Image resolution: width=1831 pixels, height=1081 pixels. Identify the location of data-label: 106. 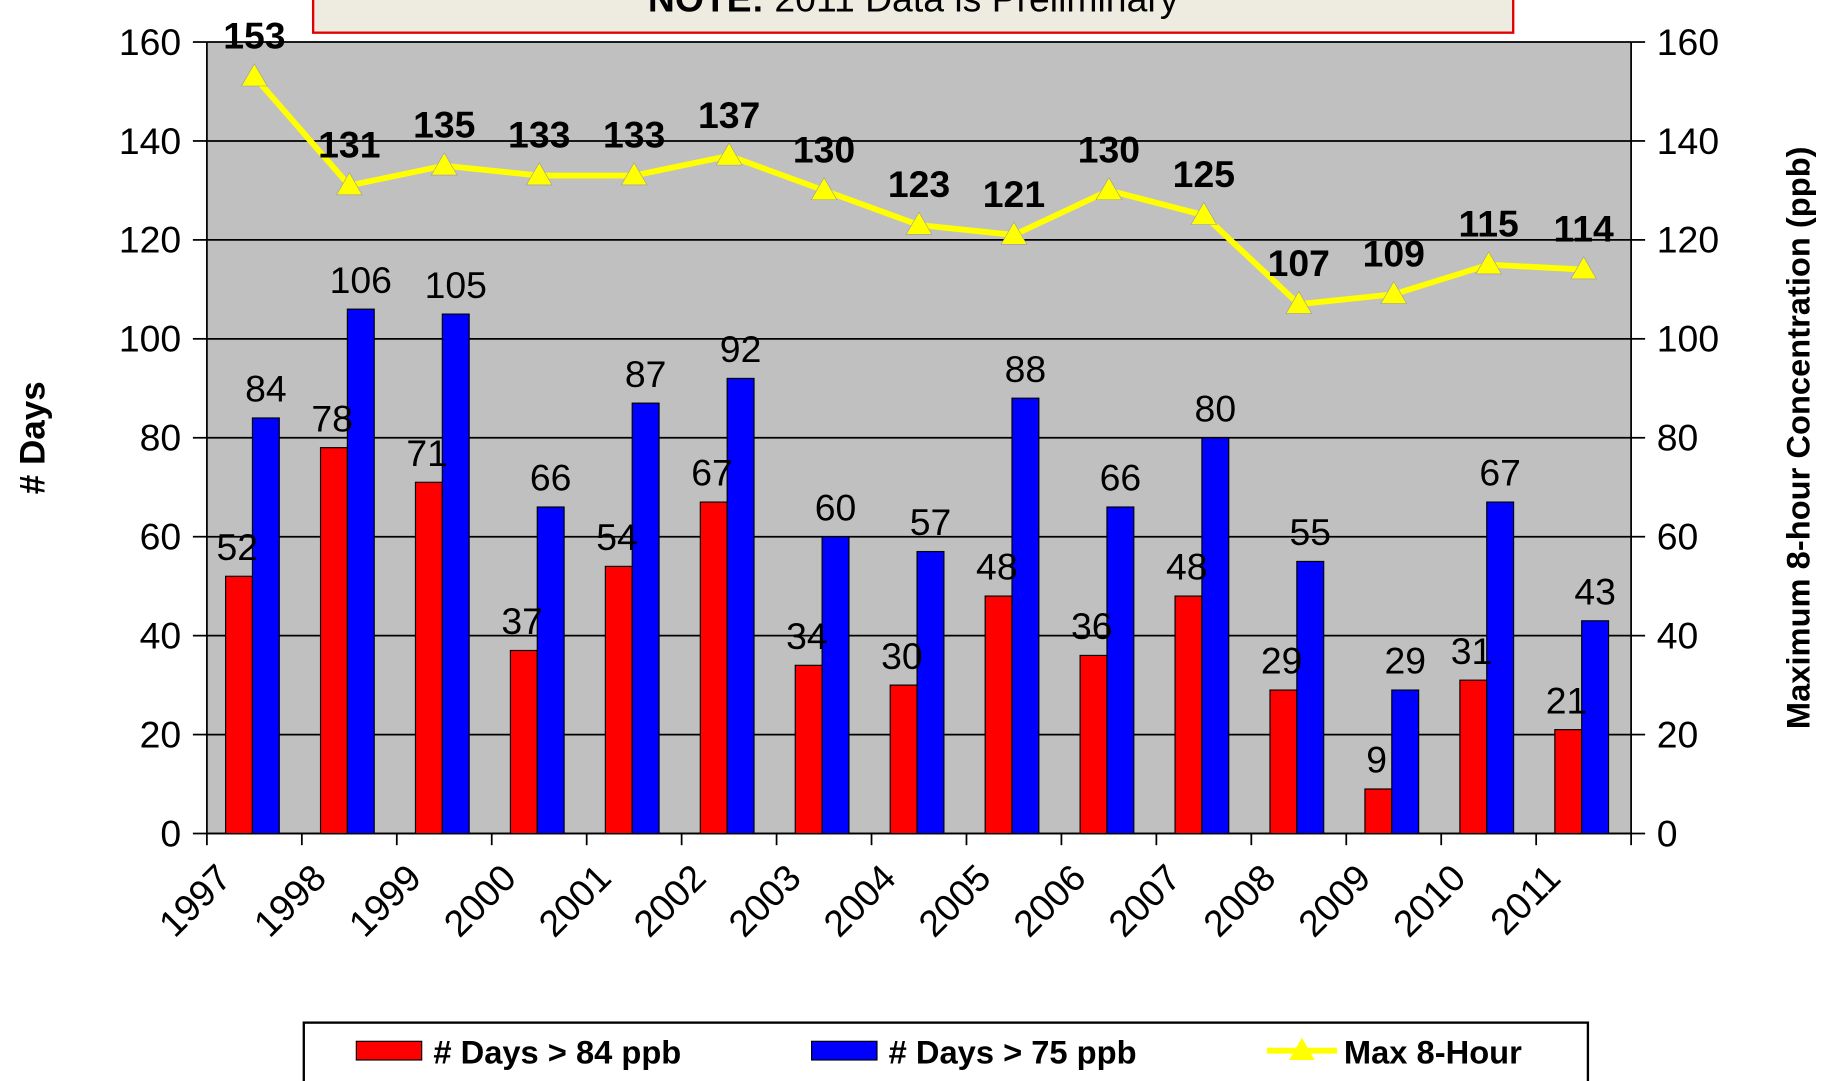
(361, 280).